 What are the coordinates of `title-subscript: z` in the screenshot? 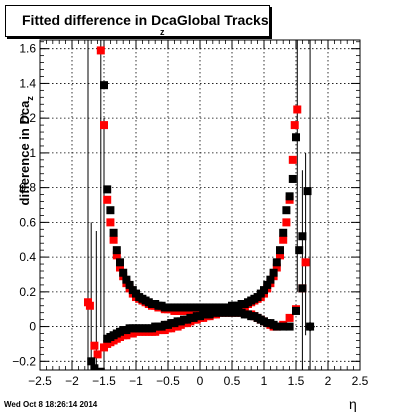 It's located at (162, 32).